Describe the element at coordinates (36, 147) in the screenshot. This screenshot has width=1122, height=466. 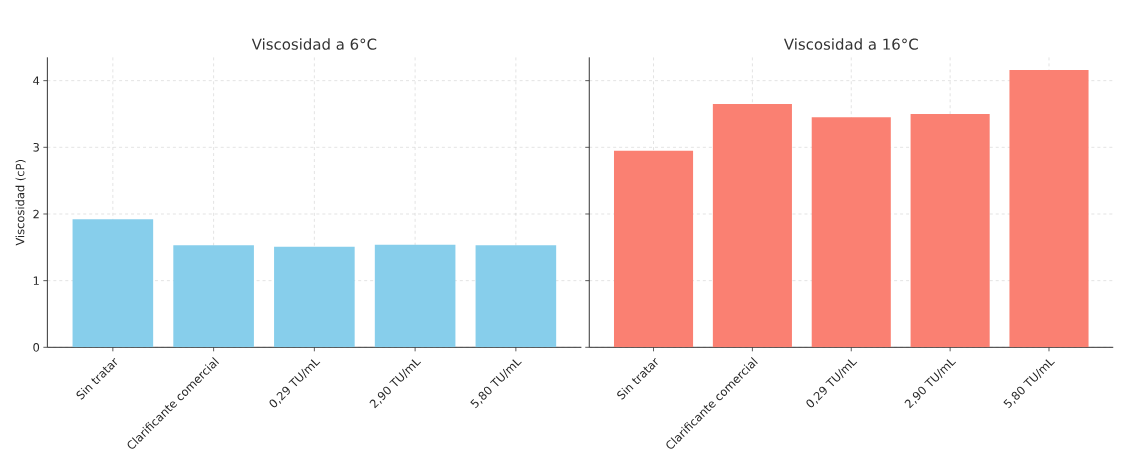
I see `y-tick-label: 3` at that location.